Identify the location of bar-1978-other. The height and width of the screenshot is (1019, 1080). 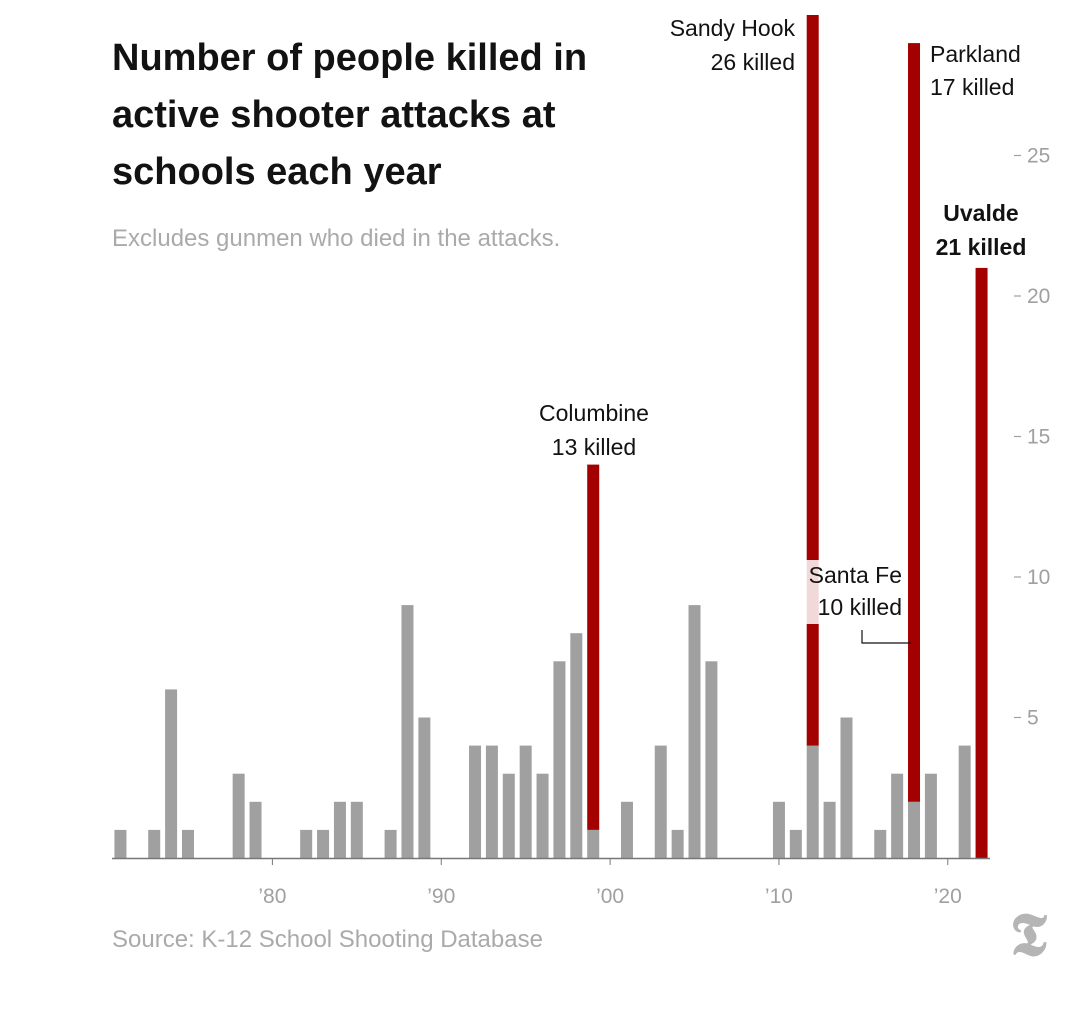
(238, 815).